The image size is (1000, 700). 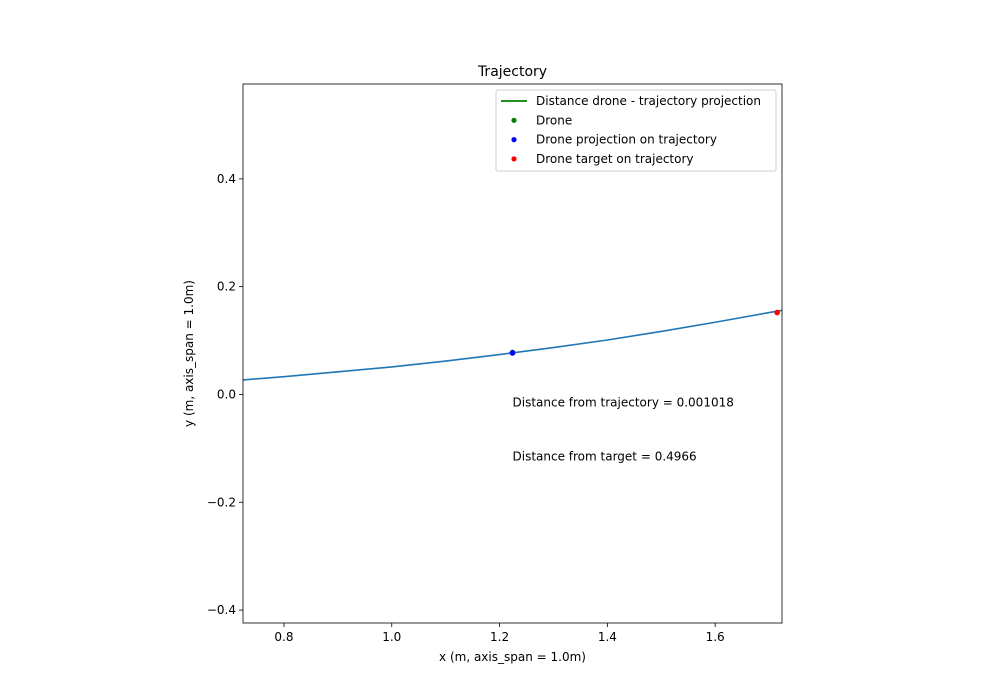 I want to click on chart-title: Trajectory, so click(x=512, y=72).